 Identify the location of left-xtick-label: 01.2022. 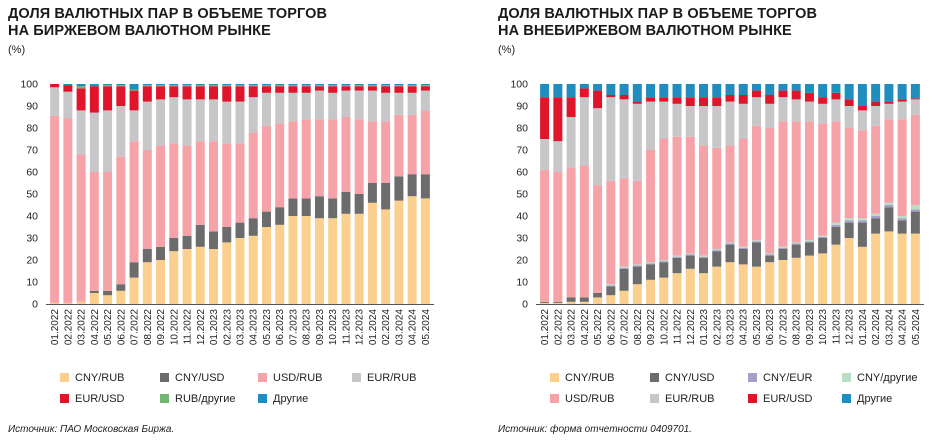
(55, 327).